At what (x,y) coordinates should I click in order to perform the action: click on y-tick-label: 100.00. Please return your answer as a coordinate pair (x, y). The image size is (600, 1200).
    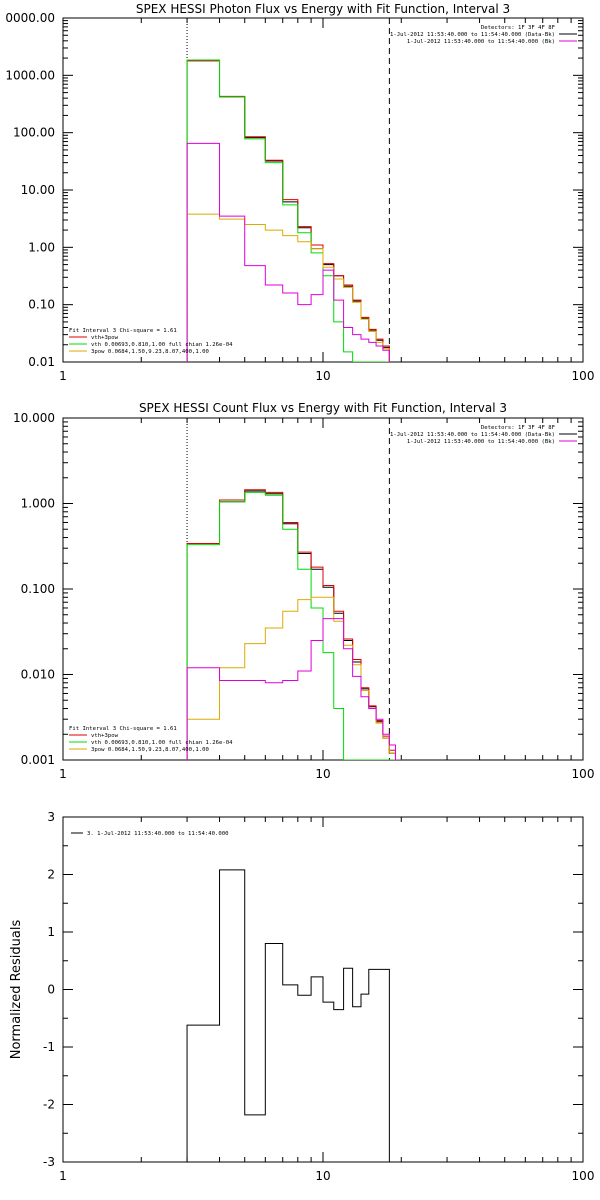
    Looking at the image, I should click on (34, 133).